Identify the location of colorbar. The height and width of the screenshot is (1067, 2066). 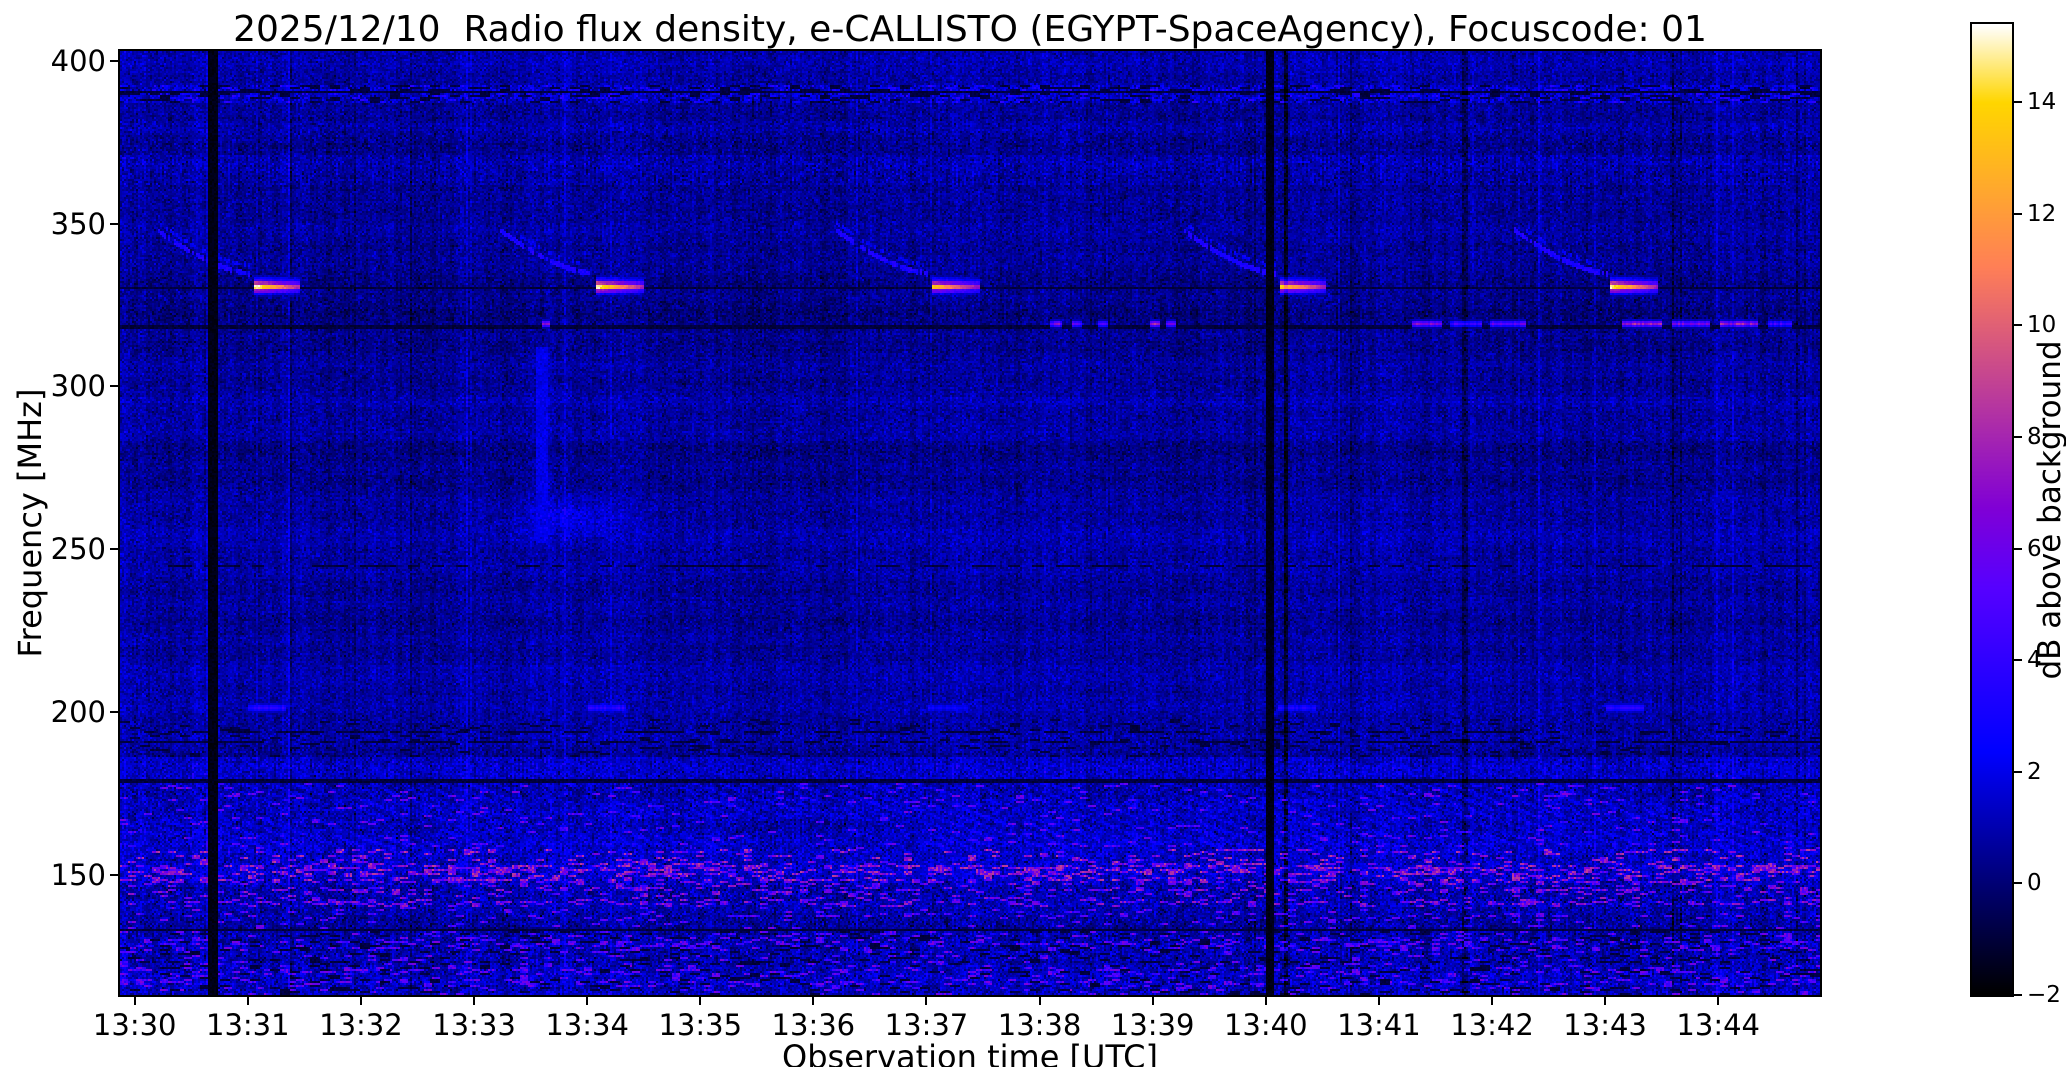
(1992, 509).